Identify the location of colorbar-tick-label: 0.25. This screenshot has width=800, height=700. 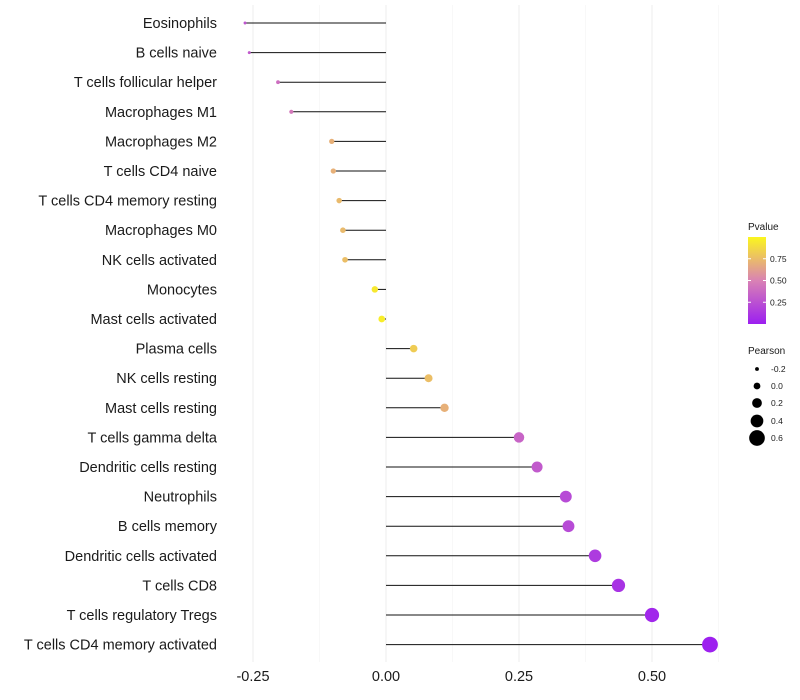
(778, 302).